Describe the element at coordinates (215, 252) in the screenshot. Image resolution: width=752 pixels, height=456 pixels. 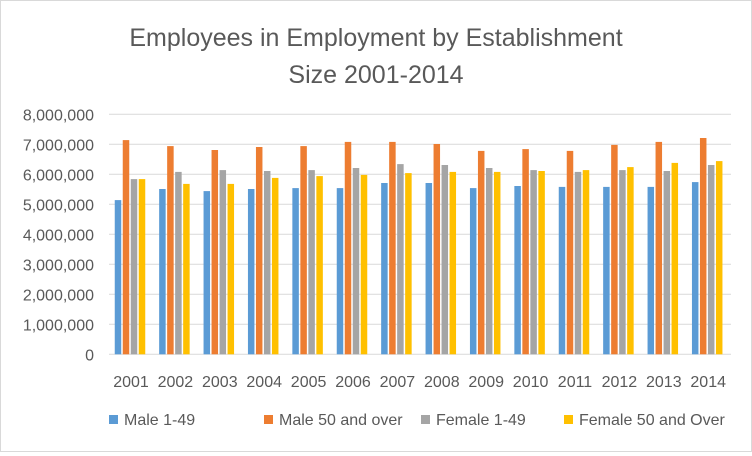
I see `bar-male-50-and-over-2003` at that location.